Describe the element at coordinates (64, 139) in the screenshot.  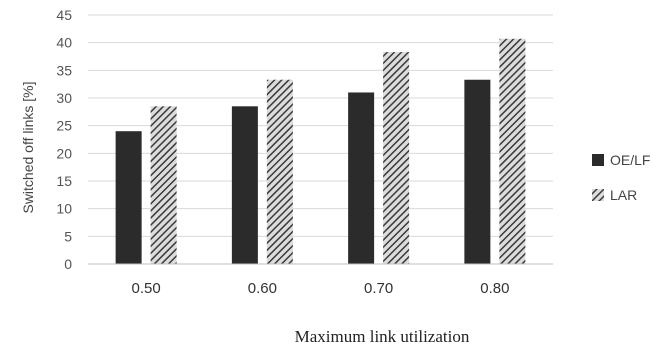
I see `y-axis-ticks: 0 5 10 15 20 25 30 35 40 45` at that location.